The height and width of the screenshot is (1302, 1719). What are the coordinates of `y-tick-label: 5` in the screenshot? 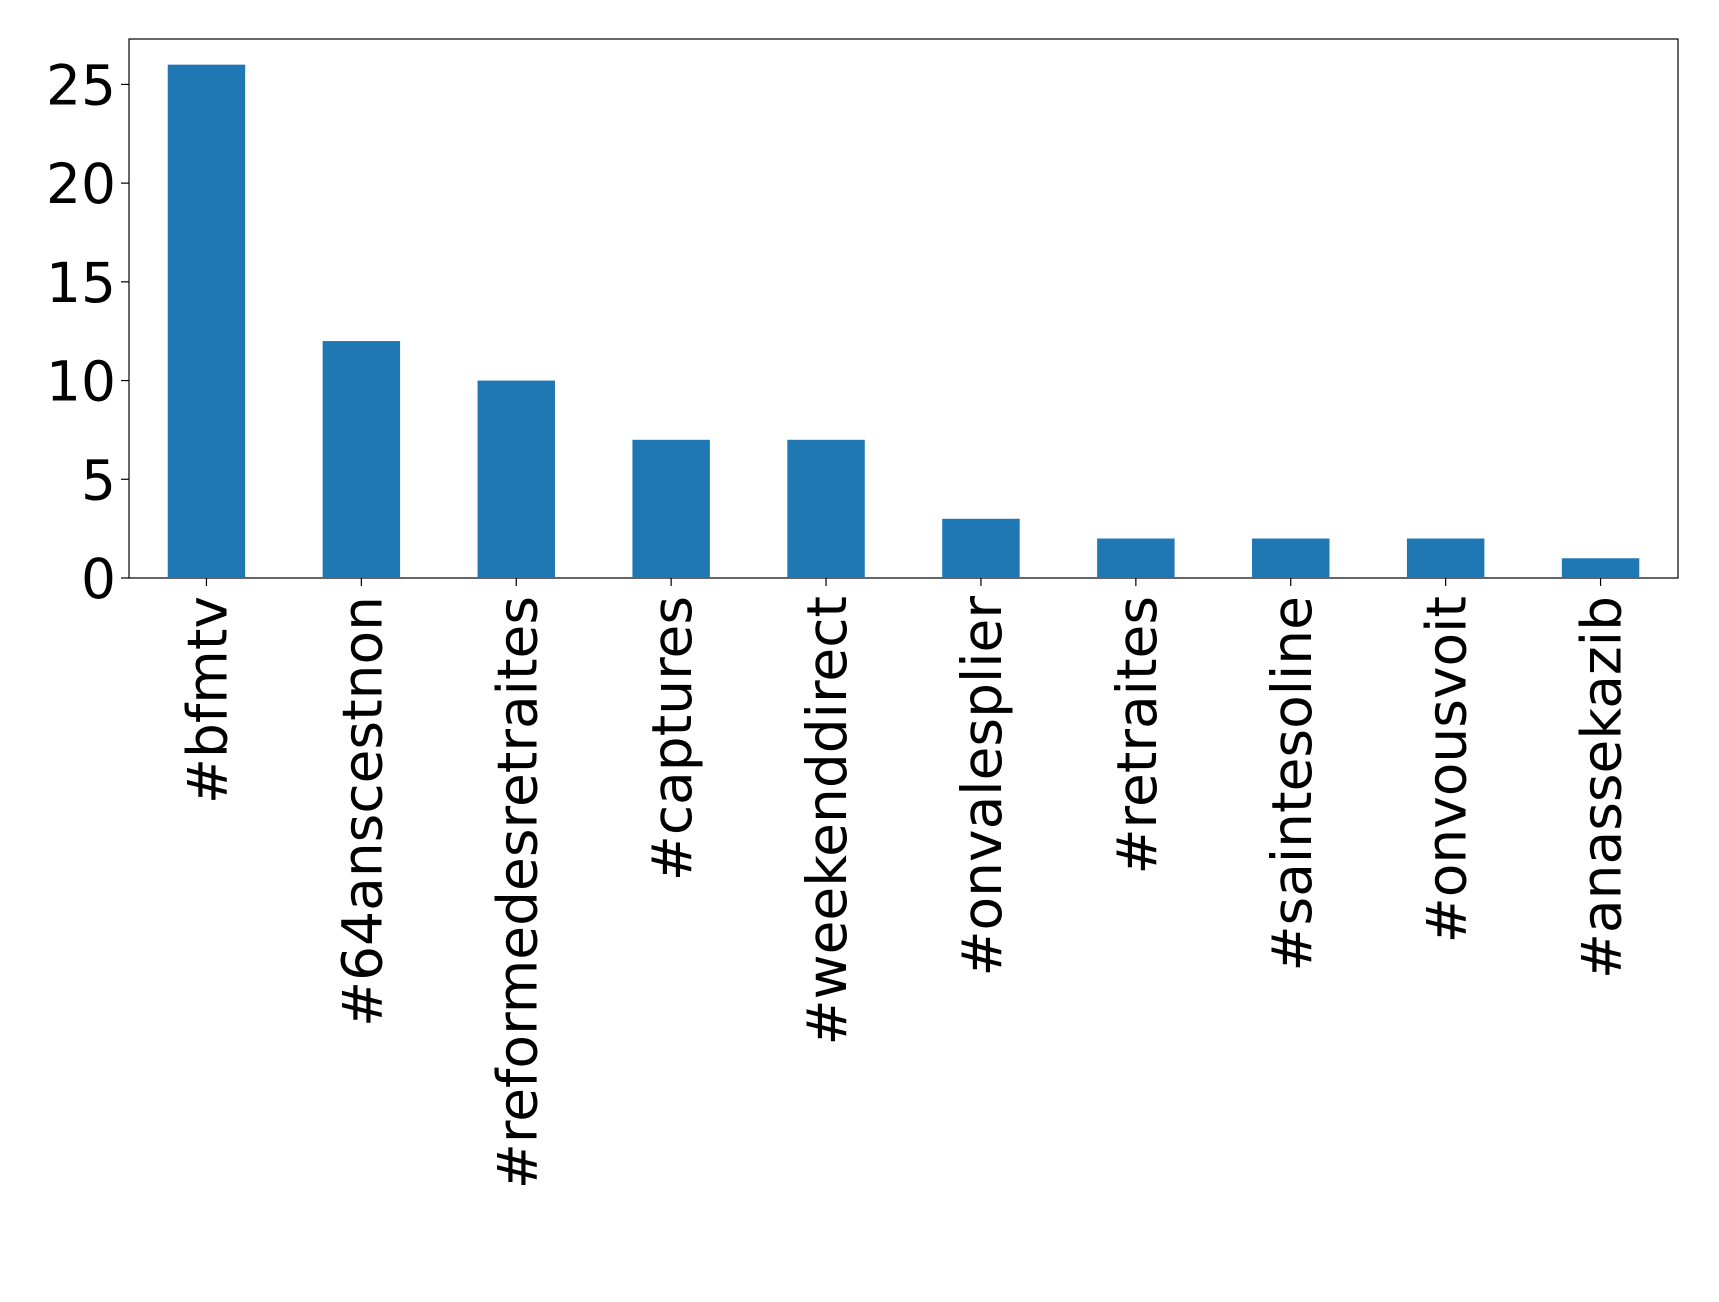 It's located at (98, 480).